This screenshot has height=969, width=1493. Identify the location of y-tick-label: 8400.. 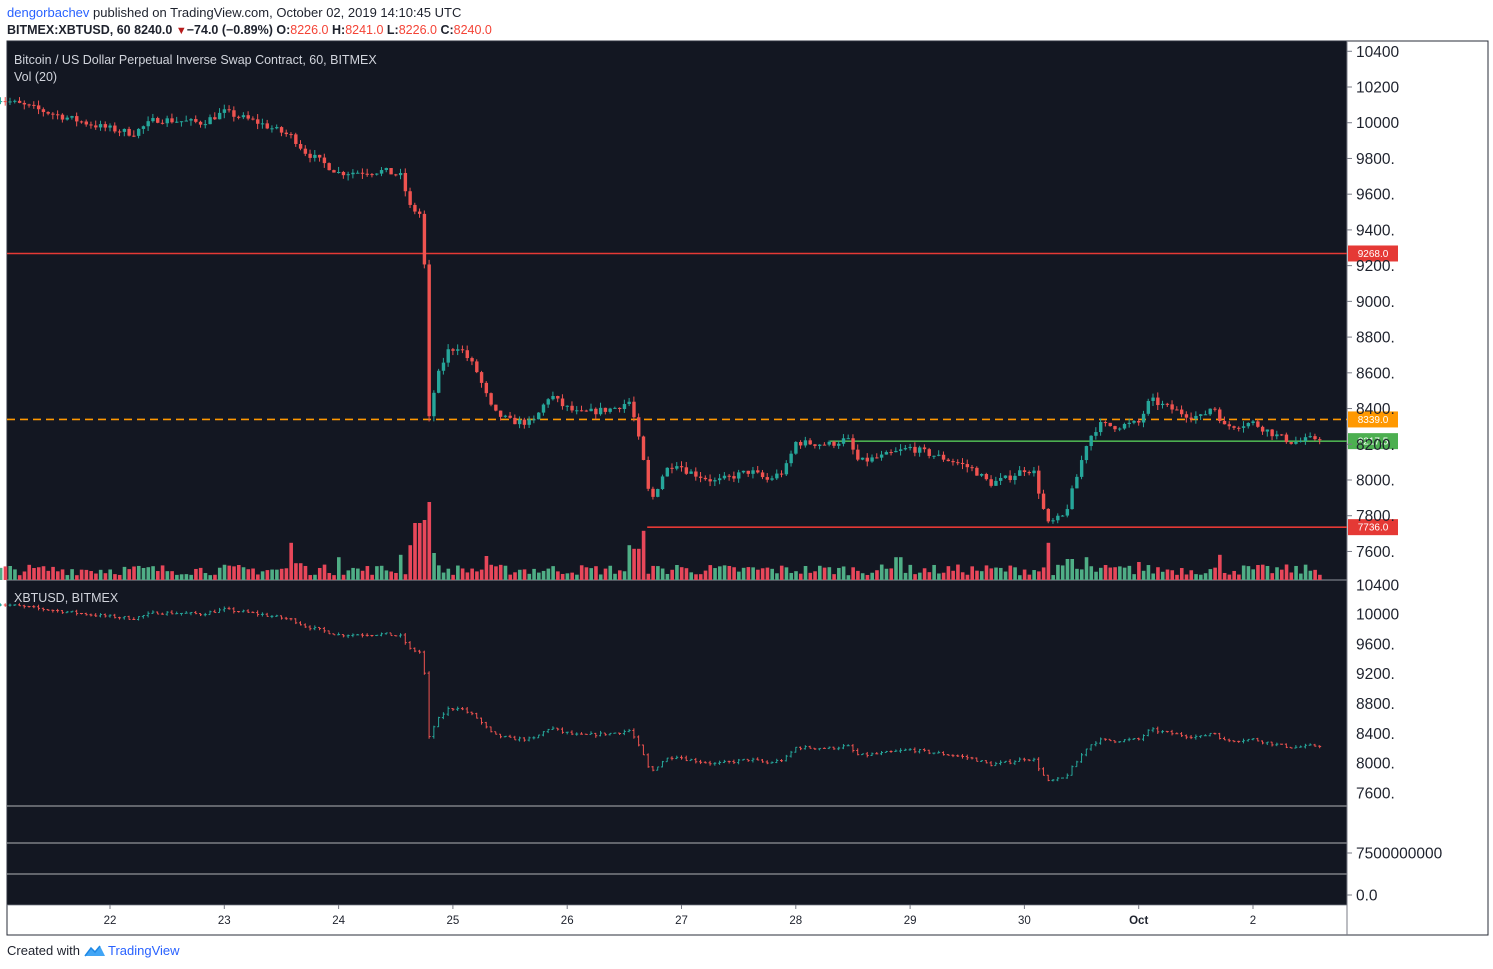
(1375, 409).